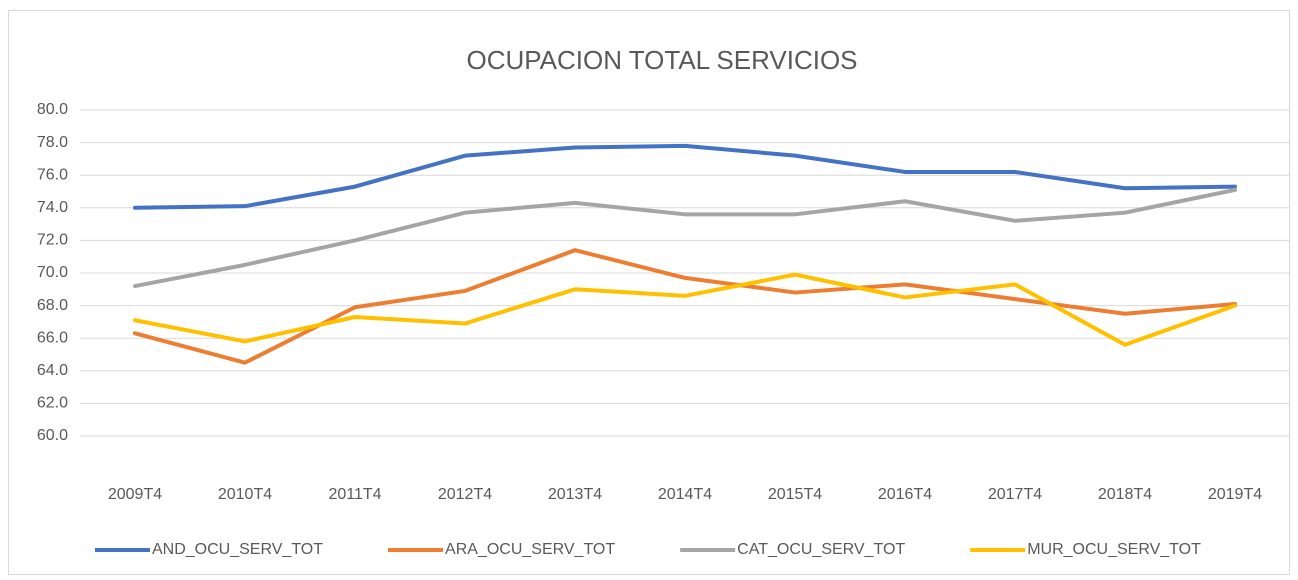 The width and height of the screenshot is (1298, 580). What do you see at coordinates (52, 142) in the screenshot?
I see `y-tick-label: 78.0` at bounding box center [52, 142].